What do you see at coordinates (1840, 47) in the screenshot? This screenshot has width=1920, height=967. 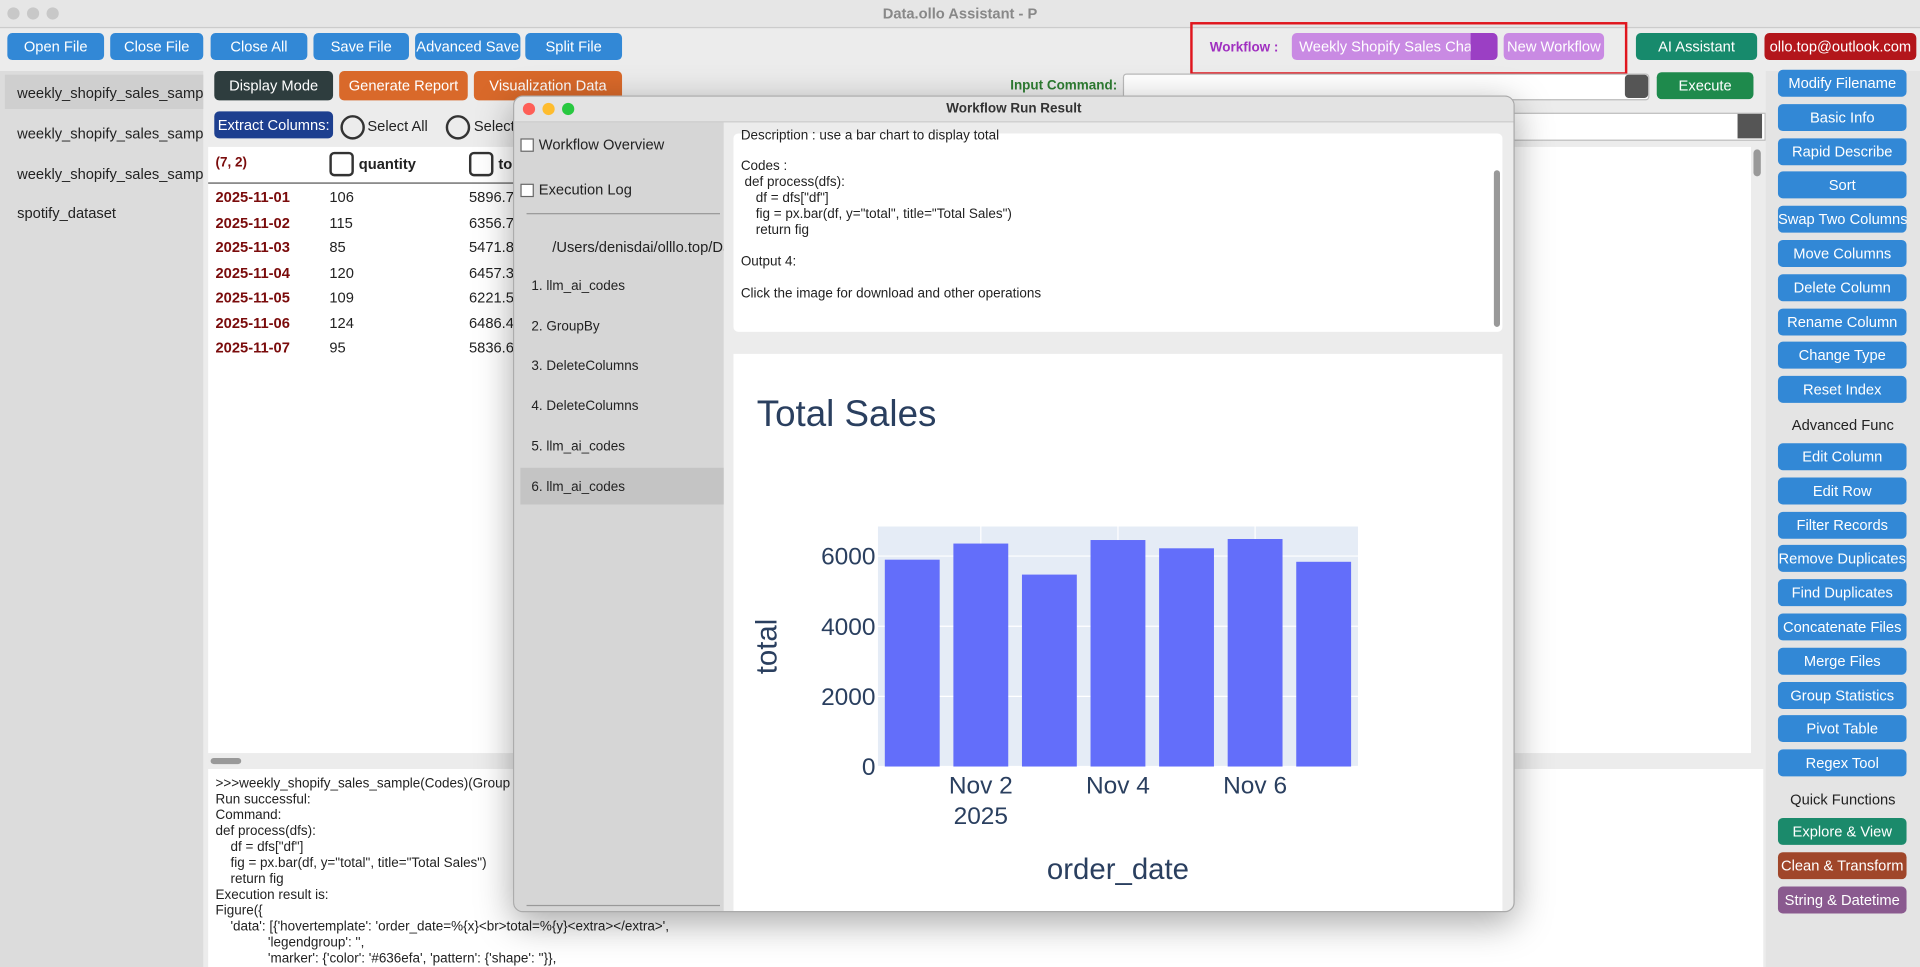 I see `account: ollo.top@outlook.com` at bounding box center [1840, 47].